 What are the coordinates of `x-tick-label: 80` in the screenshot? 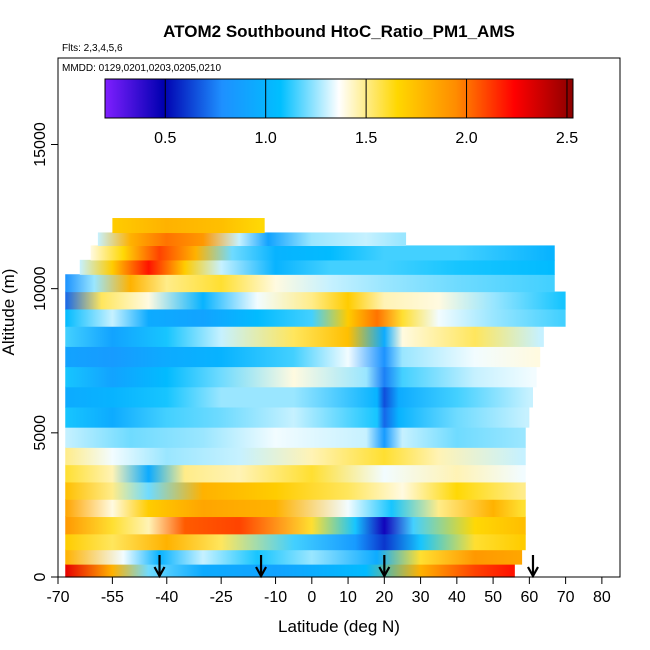 It's located at (602, 597).